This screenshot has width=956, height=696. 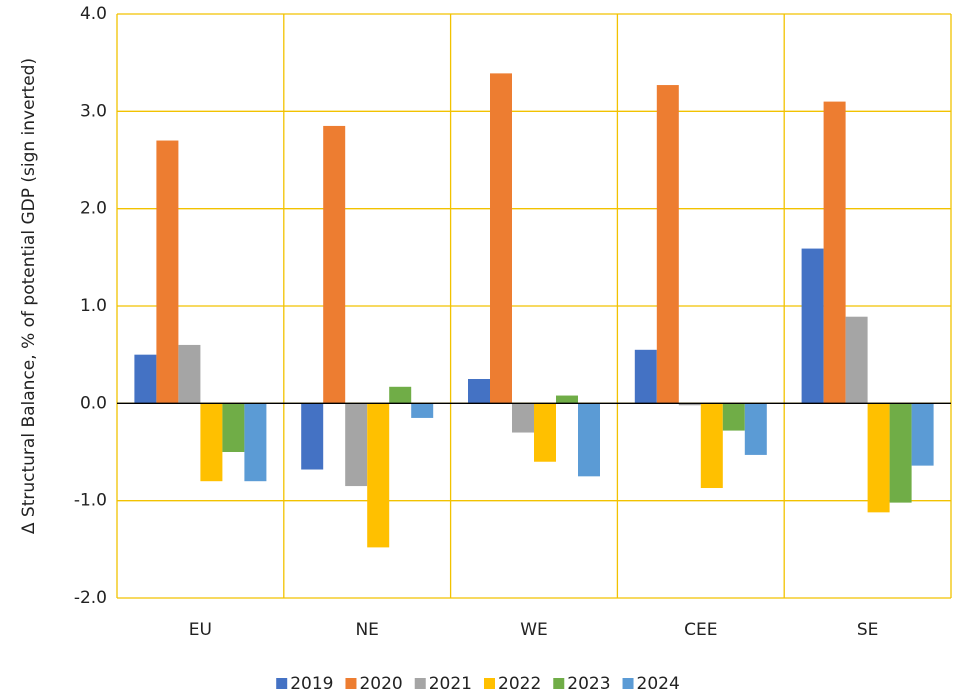 I want to click on y-tick-label: 1.0, so click(x=93, y=306).